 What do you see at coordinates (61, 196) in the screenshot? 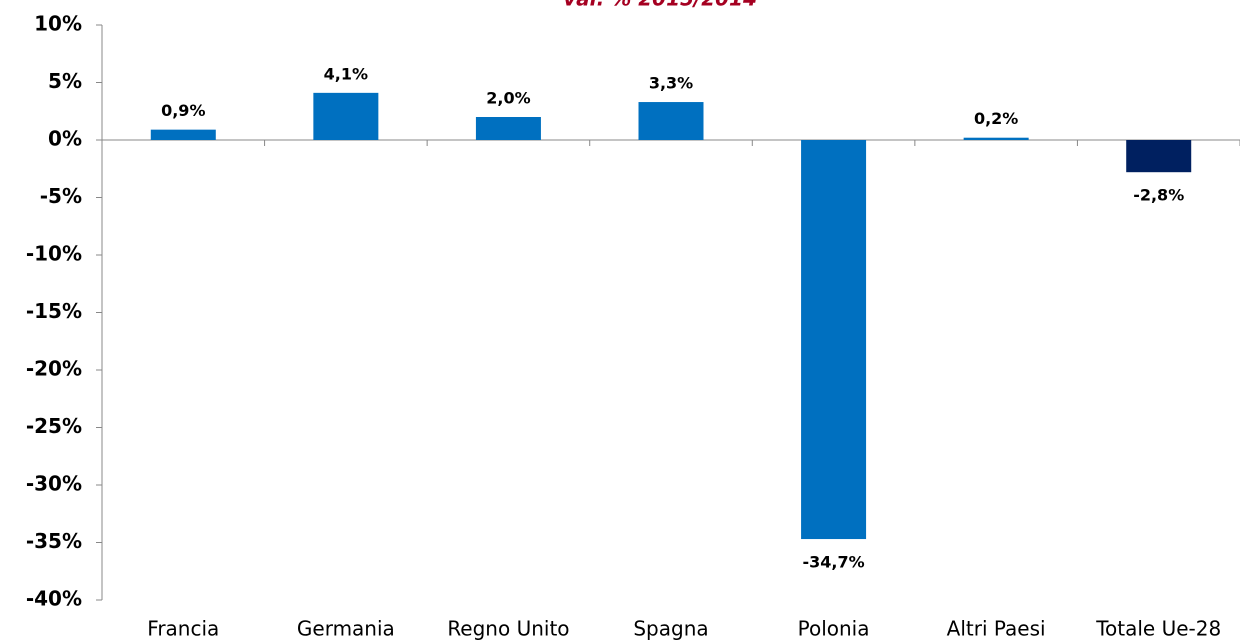
I see `y-tick-label: -5%` at bounding box center [61, 196].